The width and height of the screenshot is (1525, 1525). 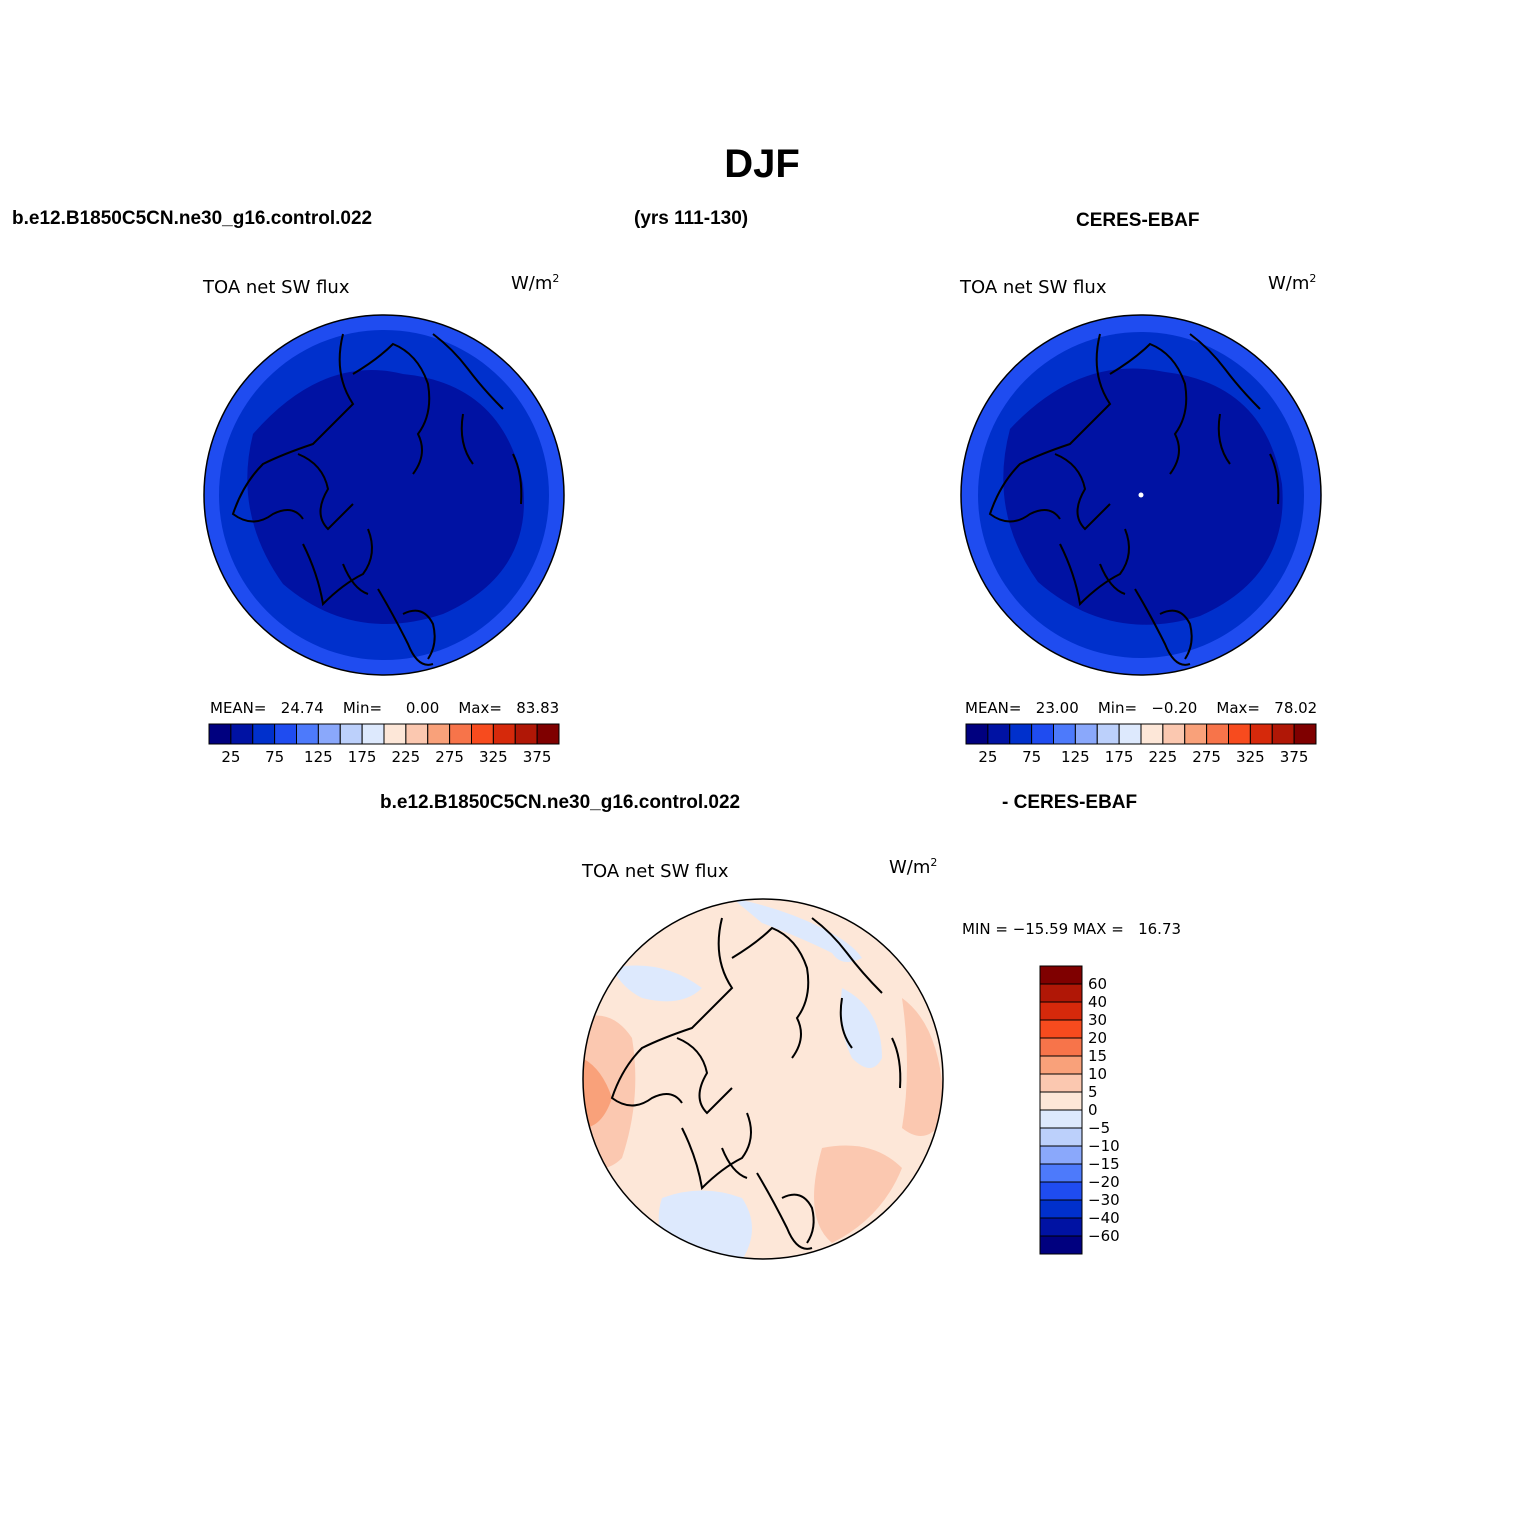 What do you see at coordinates (1296, 708) in the screenshot?
I see `max-value: 78.02` at bounding box center [1296, 708].